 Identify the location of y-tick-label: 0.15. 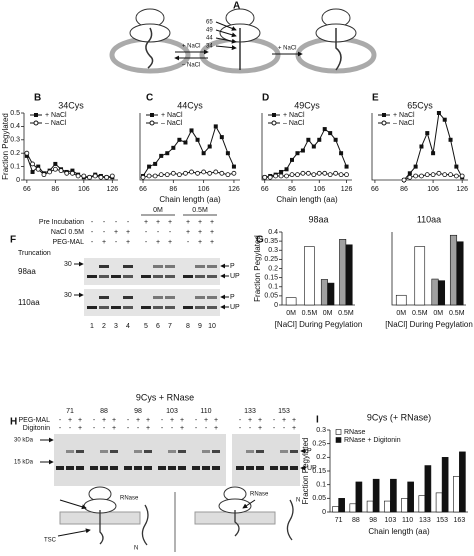
(319, 471).